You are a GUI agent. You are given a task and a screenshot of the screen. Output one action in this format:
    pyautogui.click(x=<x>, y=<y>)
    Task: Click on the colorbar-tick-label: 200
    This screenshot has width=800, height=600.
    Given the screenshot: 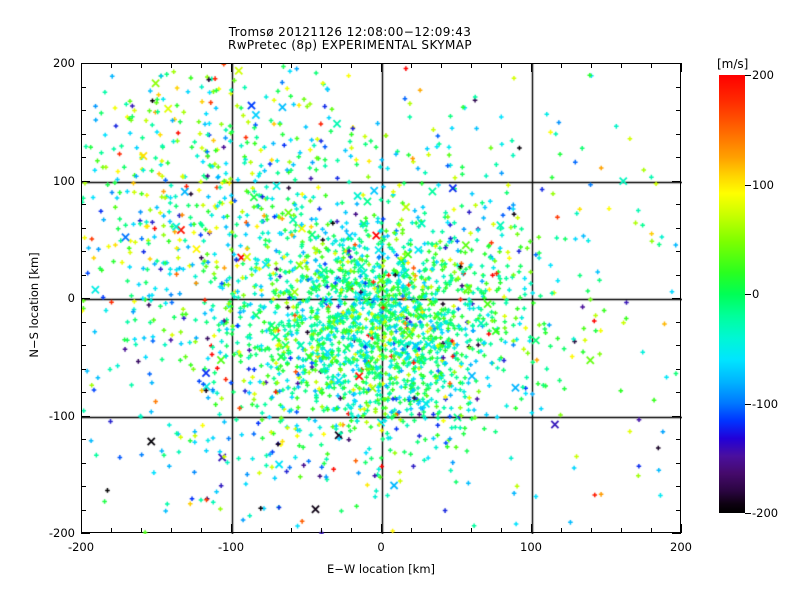 What is the action you would take?
    pyautogui.click(x=763, y=75)
    